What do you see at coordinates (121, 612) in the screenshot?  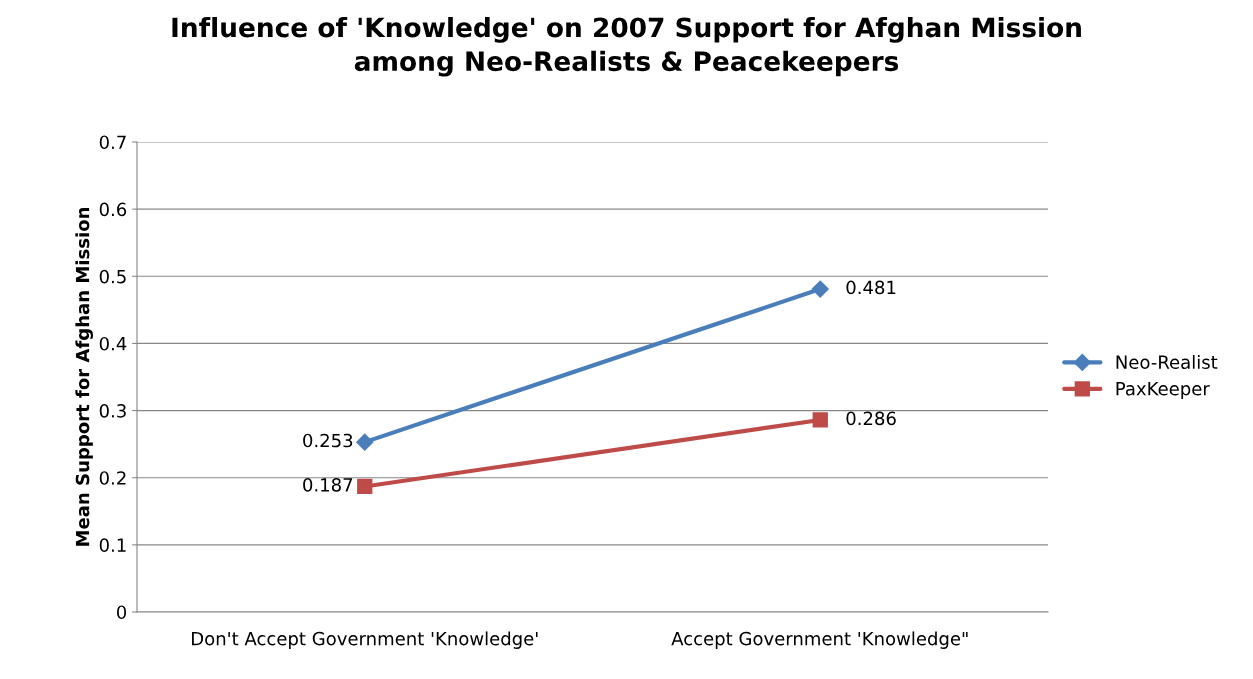 I see `y-tick-label: 0` at bounding box center [121, 612].